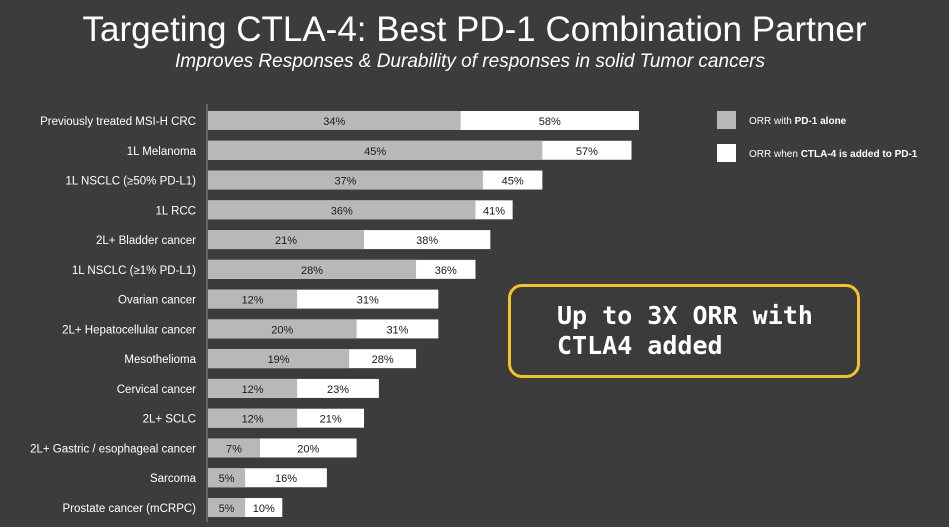 This screenshot has height=527, width=949. I want to click on value-label-pd1-alone: 20%, so click(282, 330).